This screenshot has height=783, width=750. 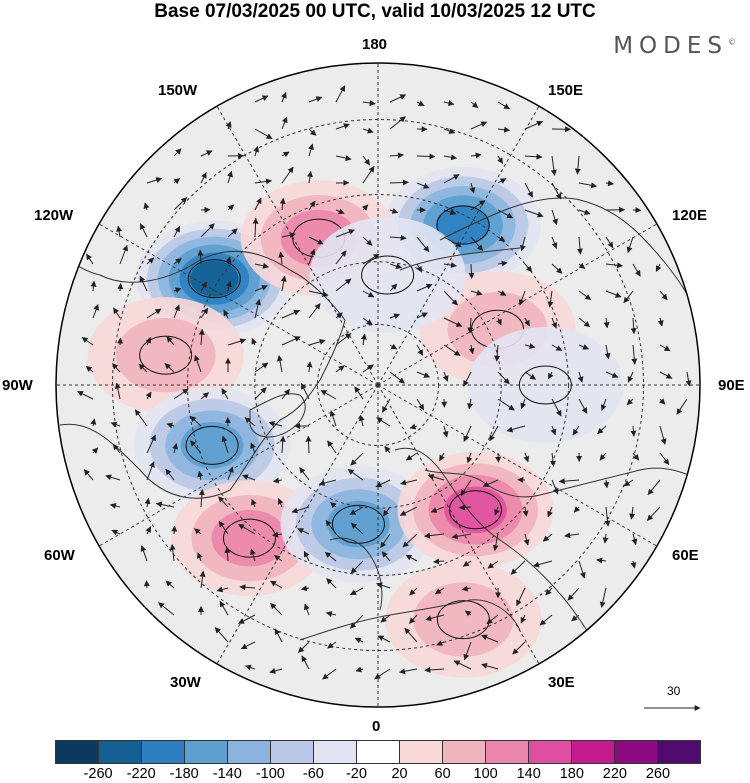 I want to click on colorbar-tick-label: -180, so click(x=184, y=774).